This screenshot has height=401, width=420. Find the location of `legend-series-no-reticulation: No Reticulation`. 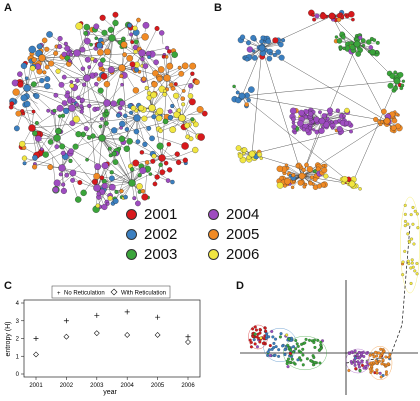

legend-series-no-reticulation: No Reticulation is located at coordinates (84, 294).